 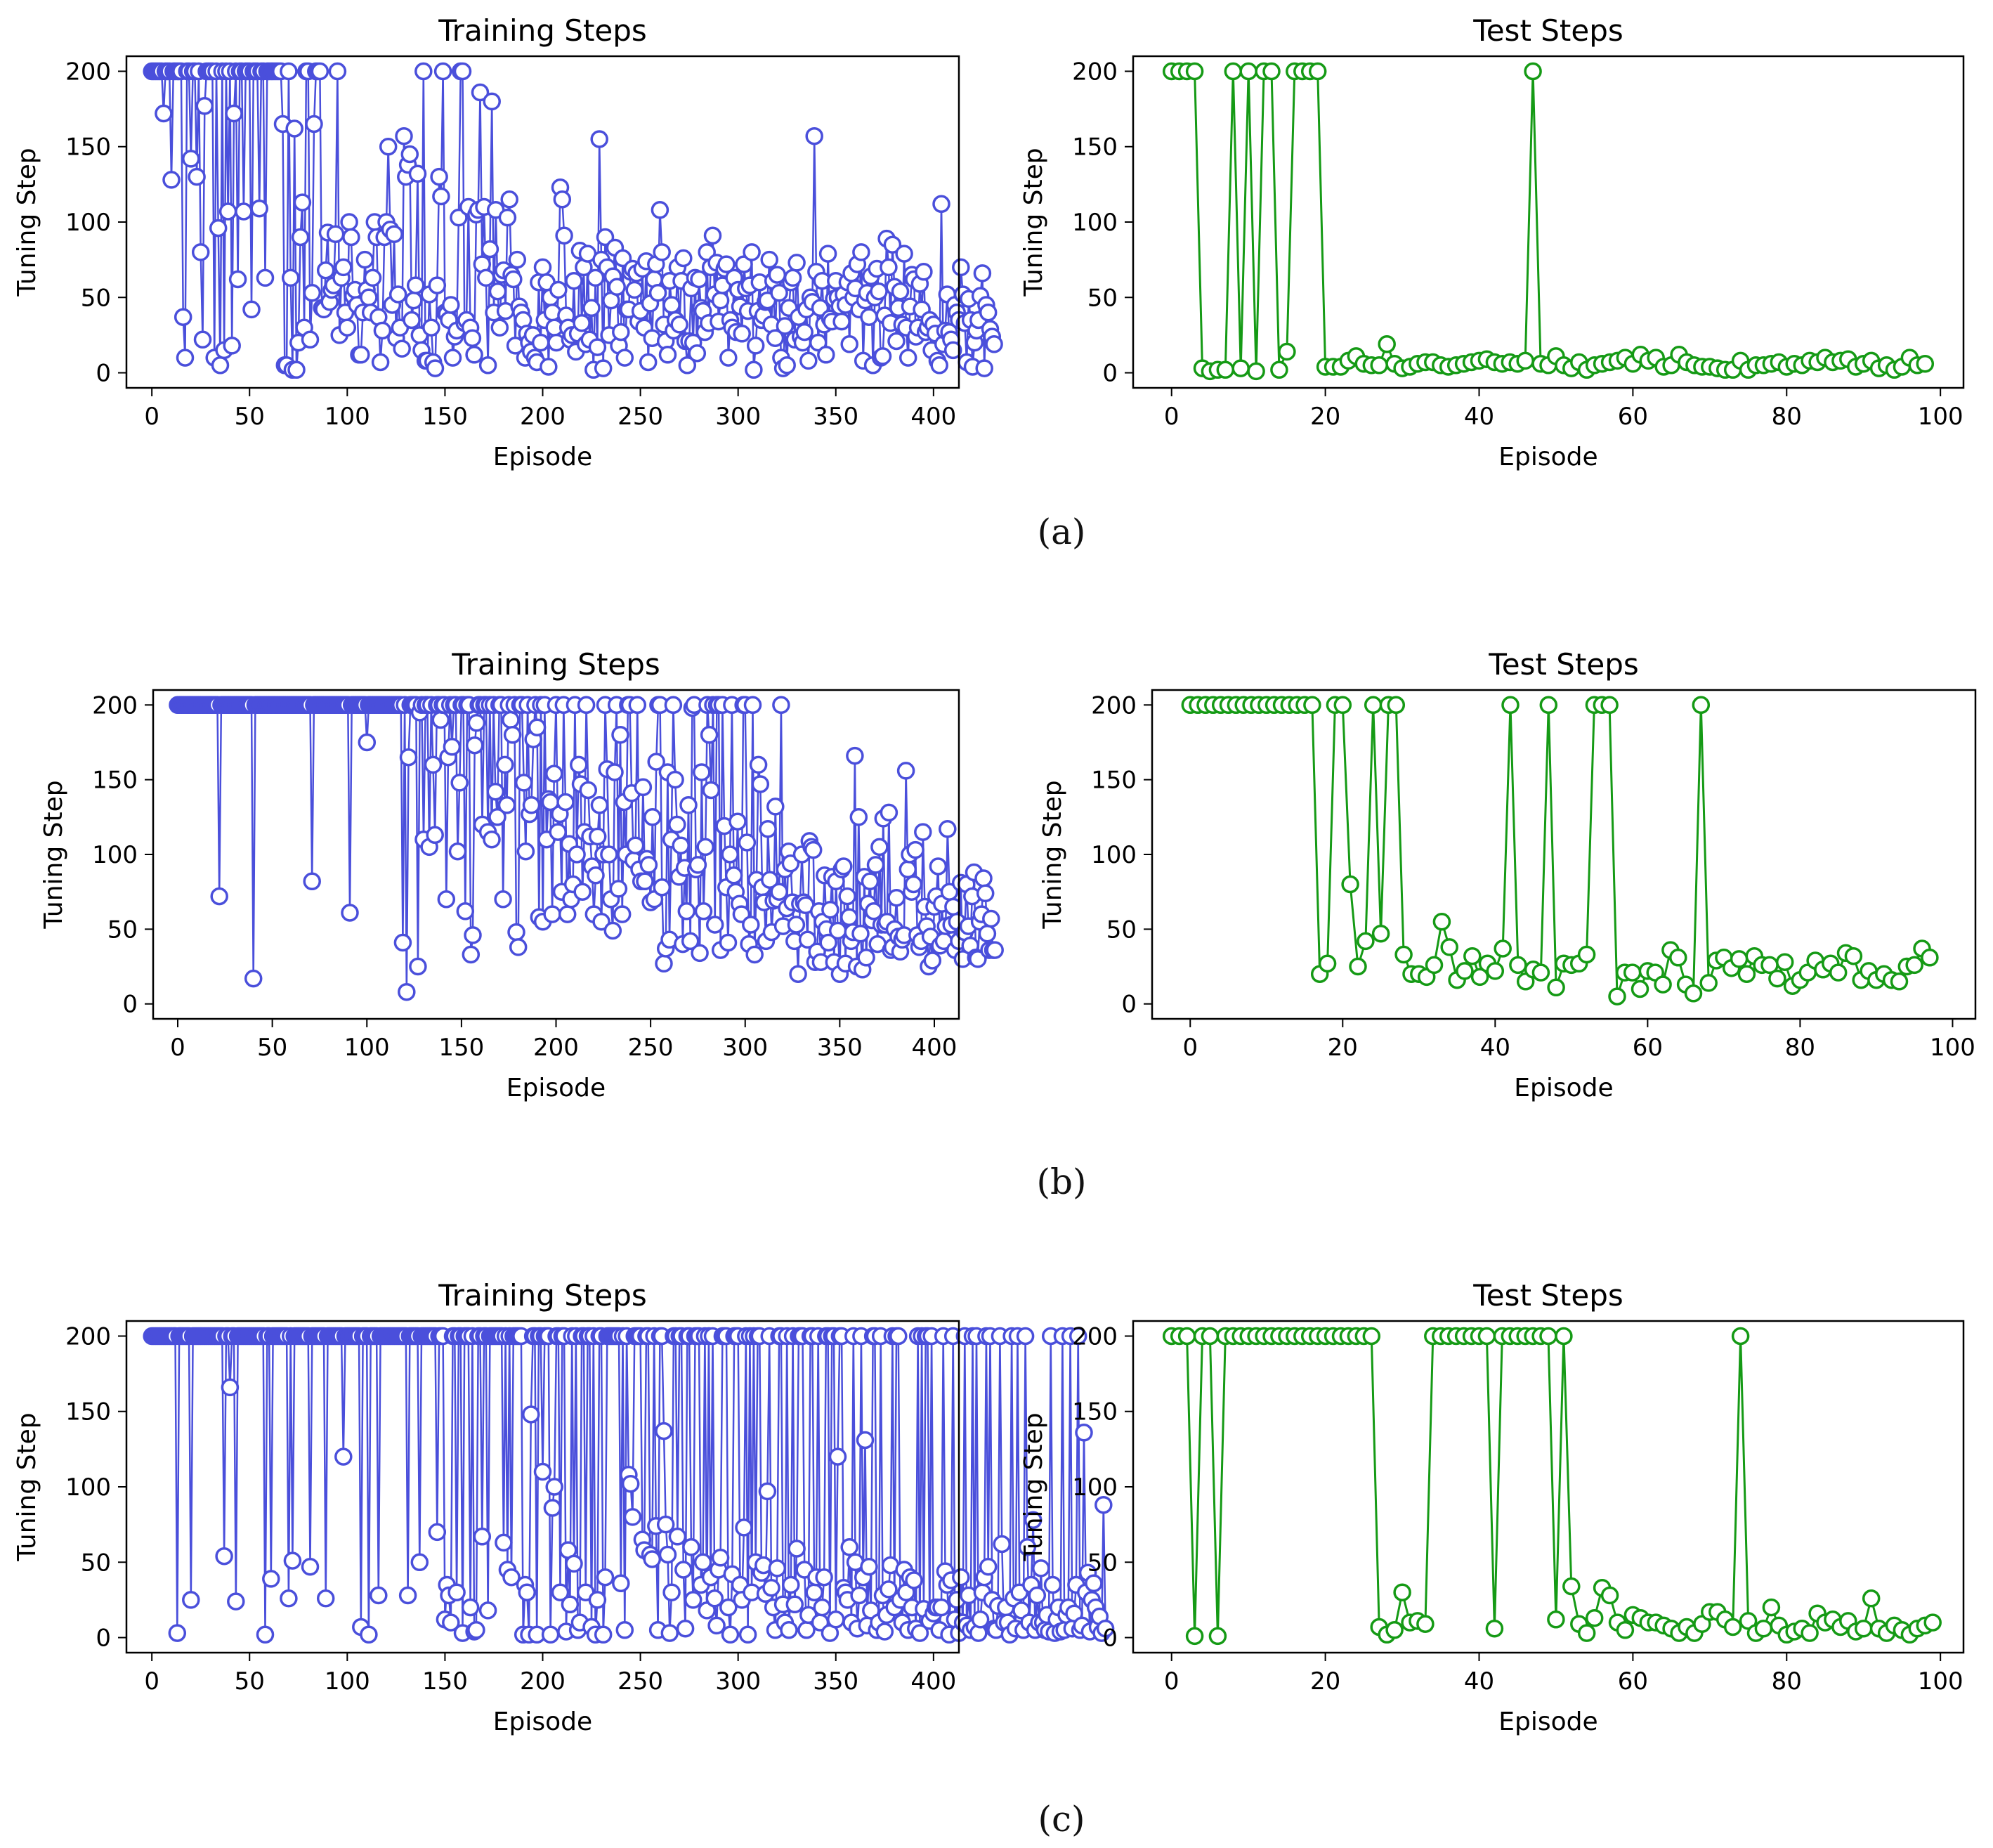 I want to click on plot-frame, so click(x=1548, y=1487).